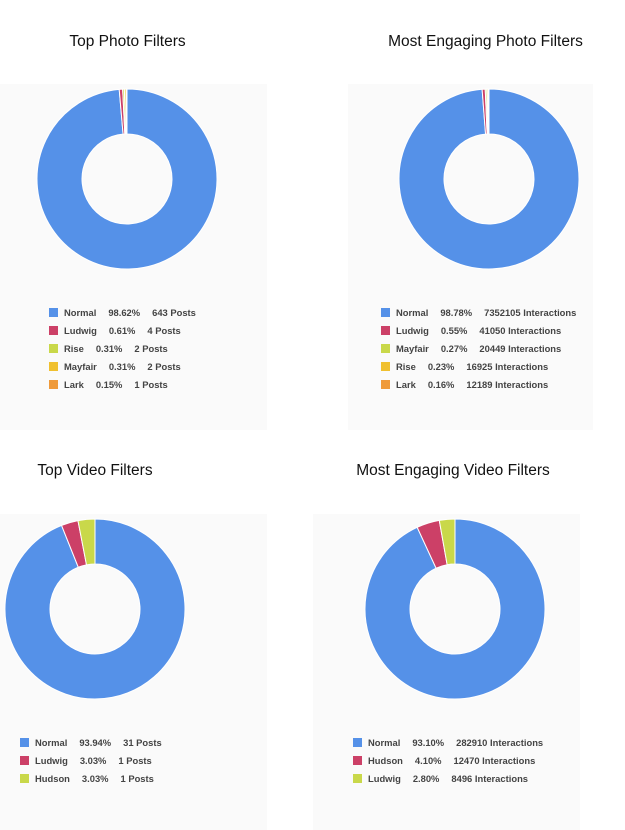 This screenshot has height=830, width=625. What do you see at coordinates (478, 331) in the screenshot?
I see `legend-item-ludwig: Ludwig 0.55% 41050 Interactions` at bounding box center [478, 331].